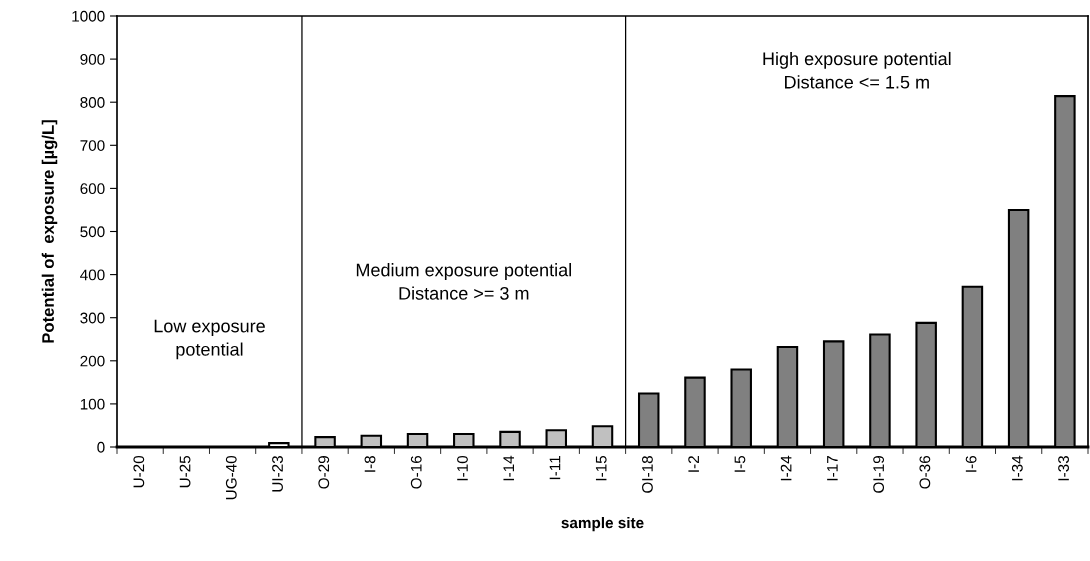 The width and height of the screenshot is (1090, 561). What do you see at coordinates (92, 189) in the screenshot?
I see `y-tick-label: 600` at bounding box center [92, 189].